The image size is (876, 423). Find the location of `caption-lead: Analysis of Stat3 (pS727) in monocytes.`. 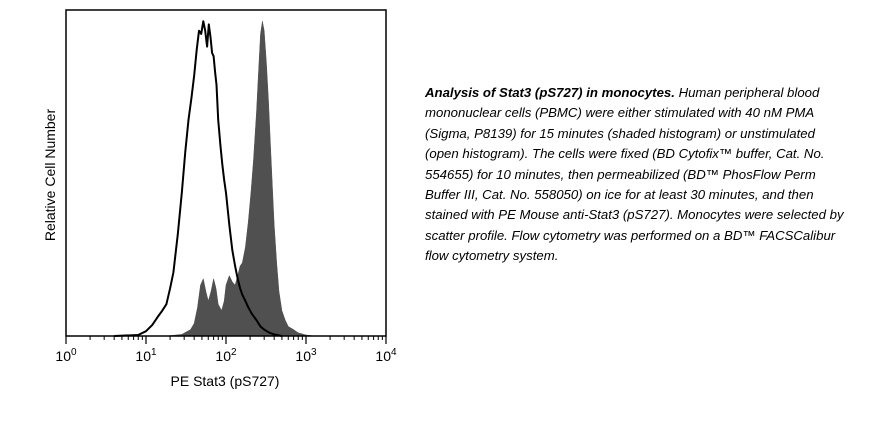

caption-lead: Analysis of Stat3 (pS727) in monocytes. is located at coordinates (550, 92).